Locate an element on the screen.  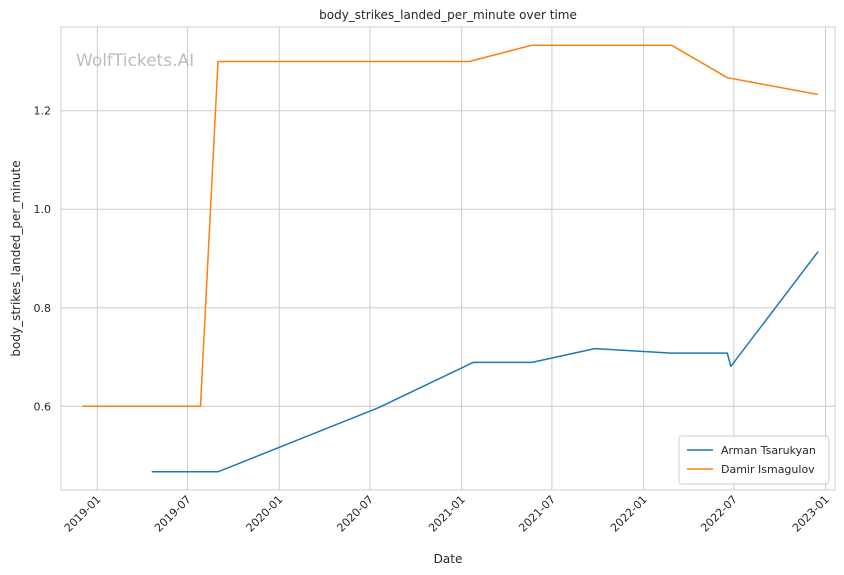
x-tick-label: 2020-07 is located at coordinates (355, 514).